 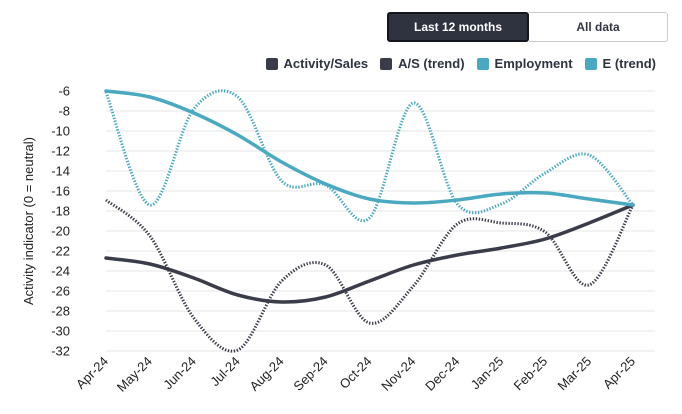 What do you see at coordinates (60, 221) in the screenshot?
I see `y-axis-ticks: -6 -8 -10 -12 -14 -16 -18 -20 -22 -24 -26 -28 -30 -32` at bounding box center [60, 221].